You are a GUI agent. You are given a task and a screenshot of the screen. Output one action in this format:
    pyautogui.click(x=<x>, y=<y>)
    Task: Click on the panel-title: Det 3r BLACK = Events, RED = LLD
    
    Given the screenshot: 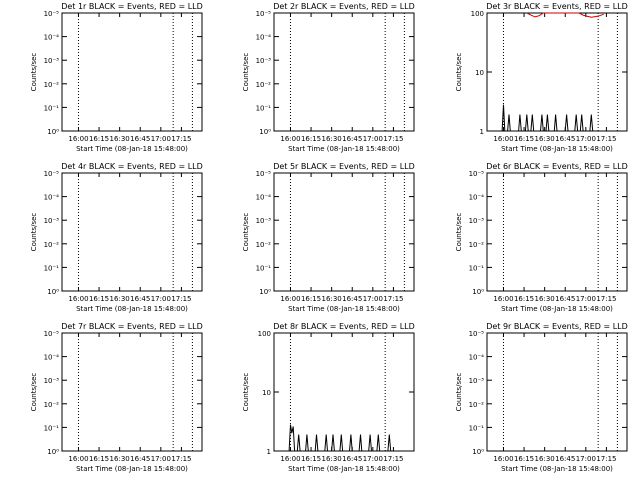 What is the action you would take?
    pyautogui.click(x=557, y=6)
    